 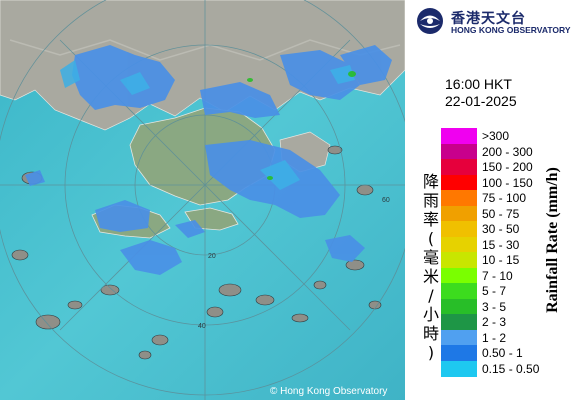 I want to click on legend-label: 5 - 7, so click(x=494, y=291).